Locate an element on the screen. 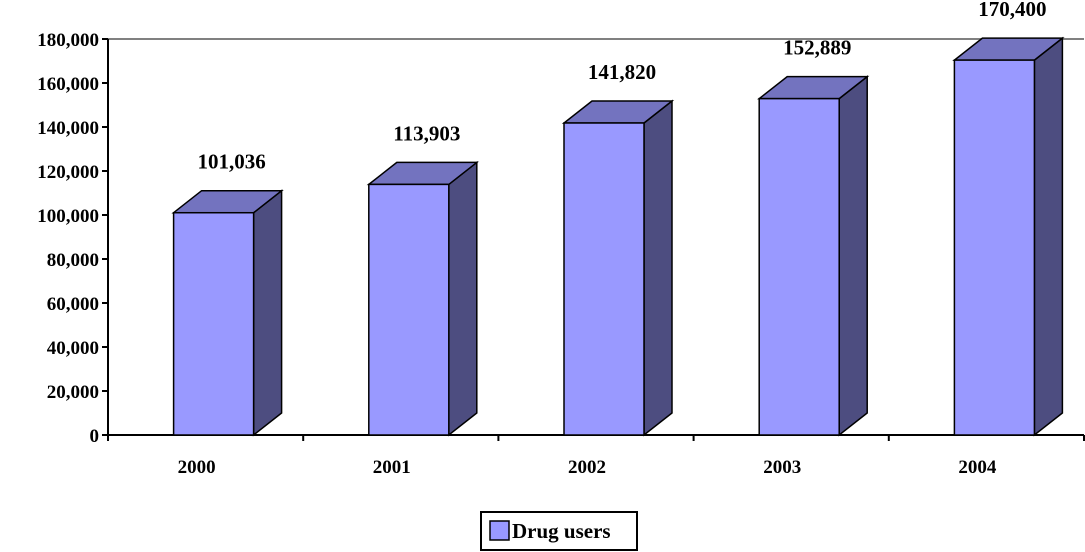 This screenshot has width=1085, height=552. y-tick-label: 80,000 is located at coordinates (73, 260).